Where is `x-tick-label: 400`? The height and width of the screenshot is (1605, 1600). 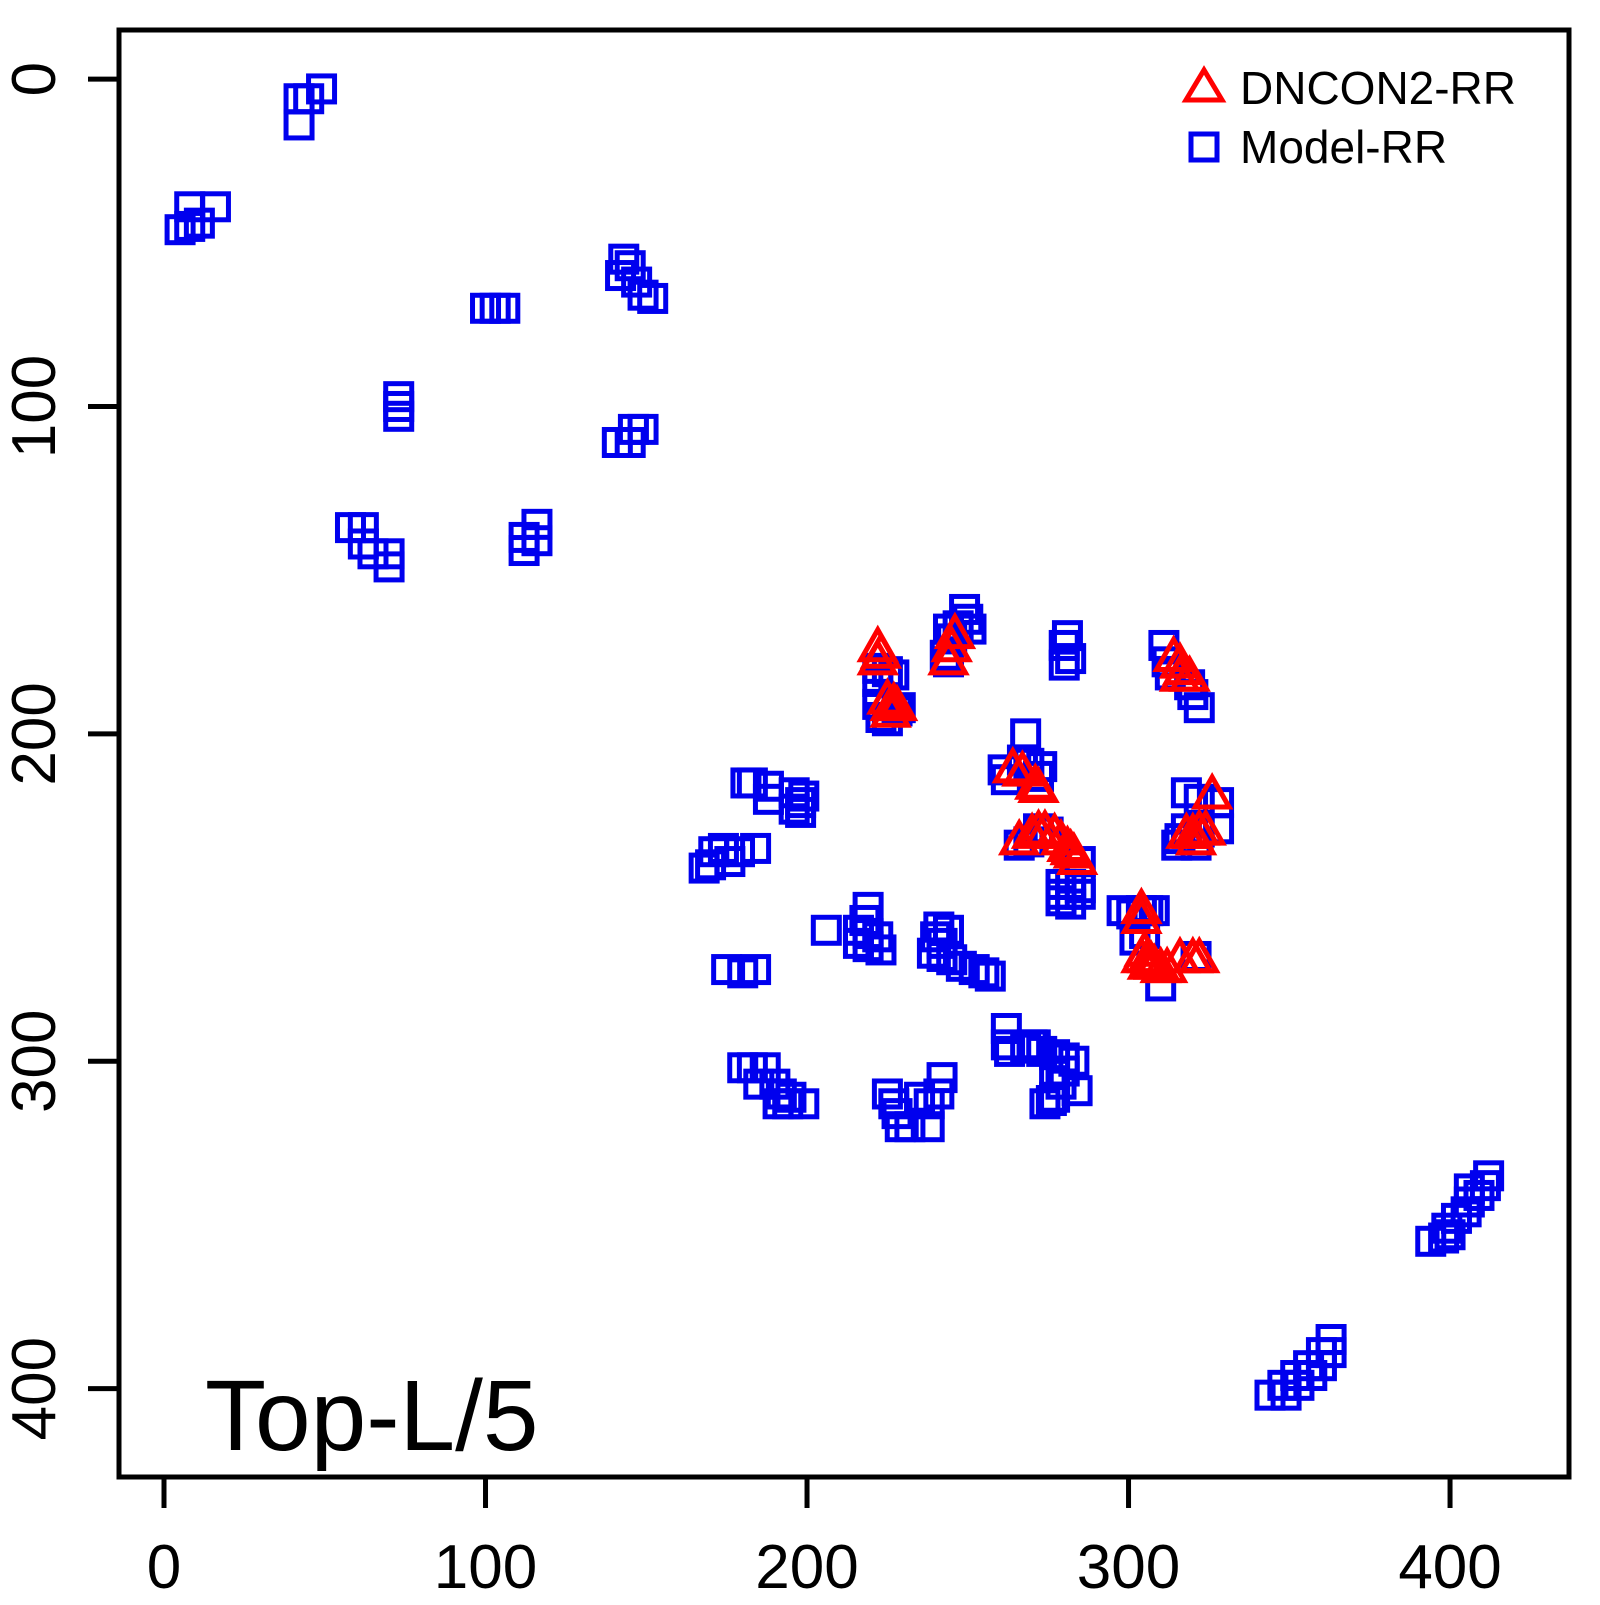 x-tick-label: 400 is located at coordinates (1449, 1566).